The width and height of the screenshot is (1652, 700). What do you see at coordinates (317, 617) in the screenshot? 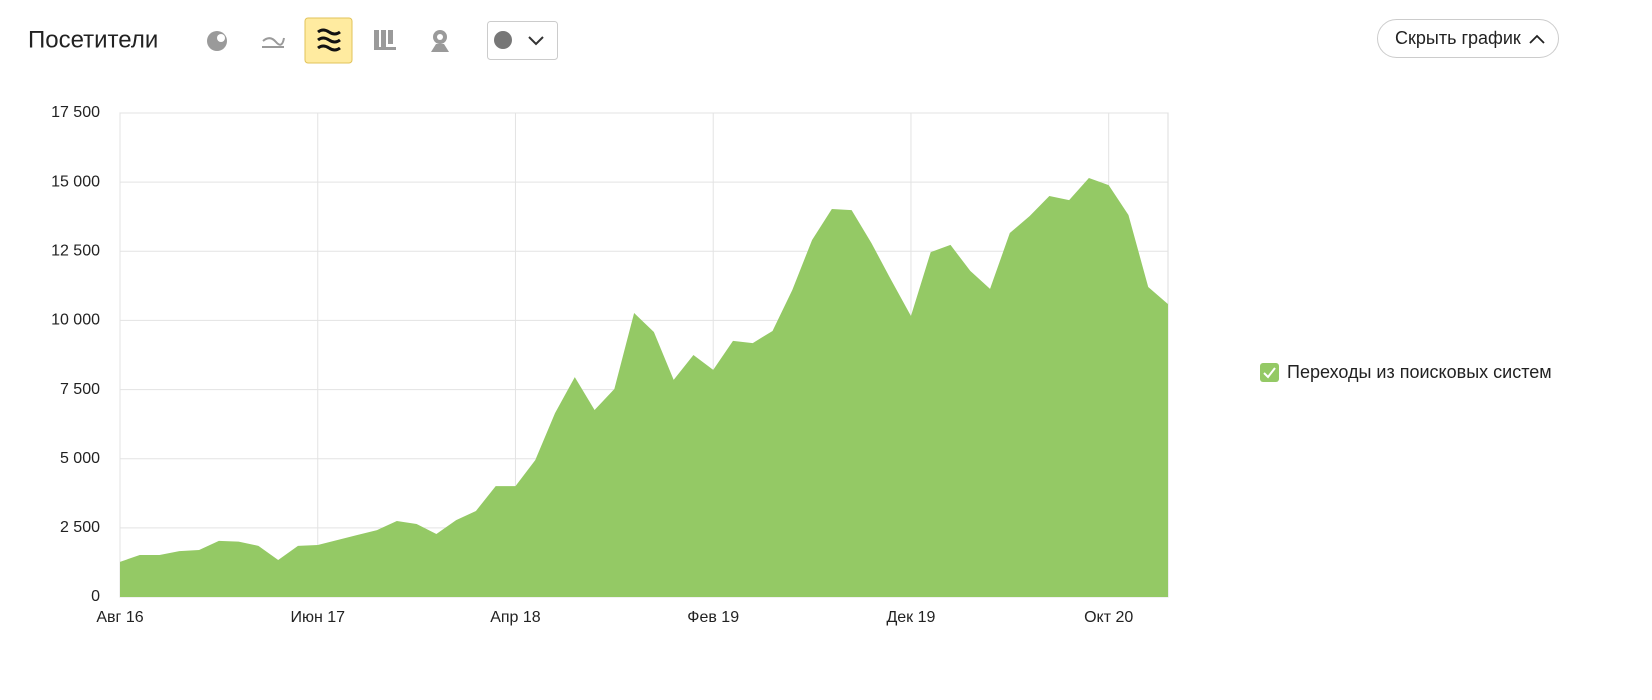
I see `x-tick-label: Июн 17` at bounding box center [317, 617].